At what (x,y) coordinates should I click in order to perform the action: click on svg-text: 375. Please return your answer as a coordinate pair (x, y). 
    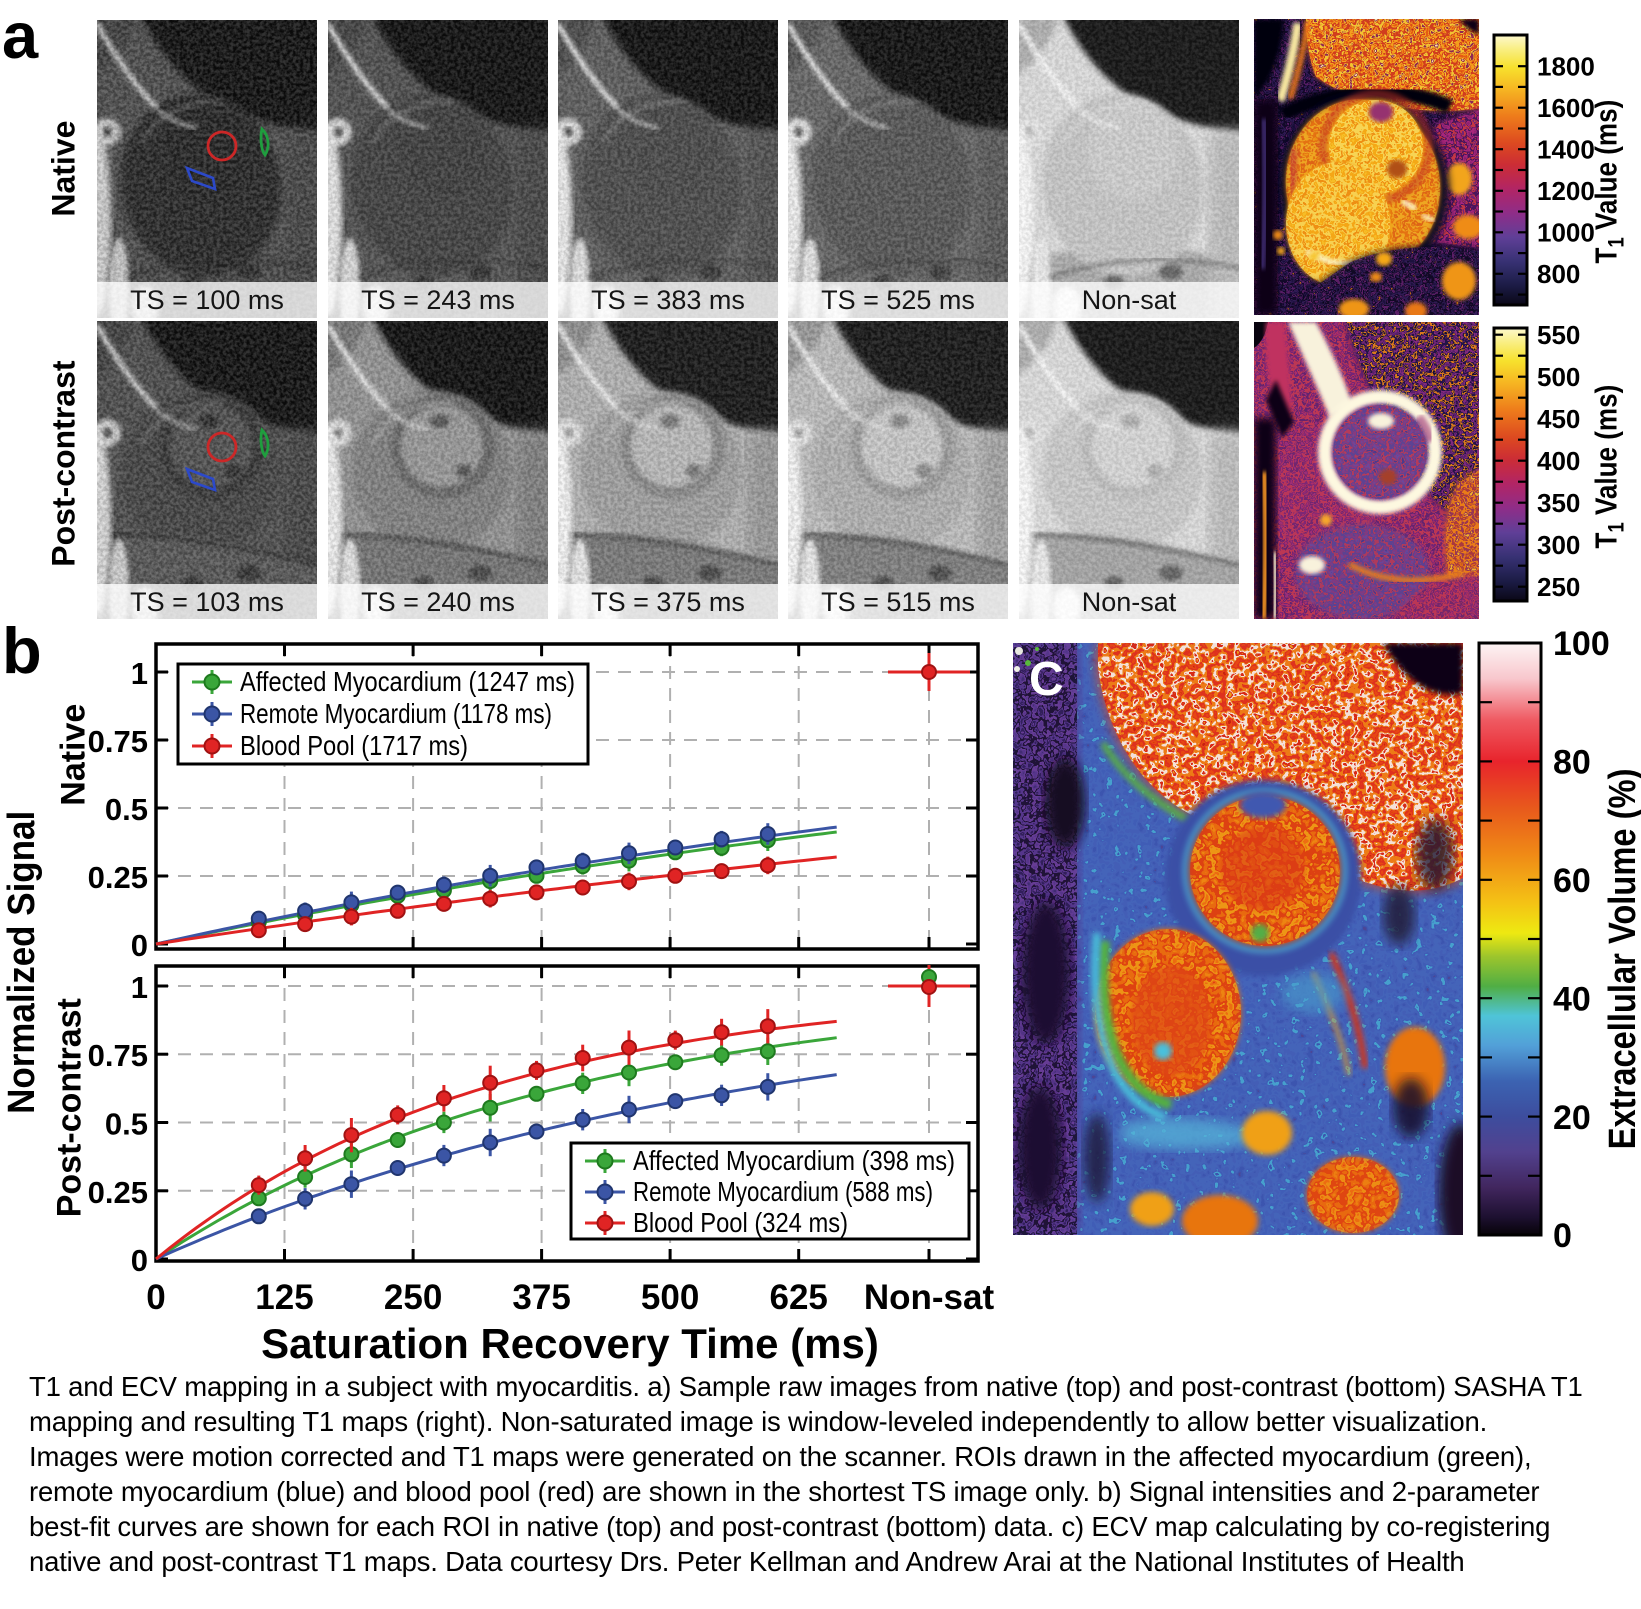
    Looking at the image, I should click on (541, 1297).